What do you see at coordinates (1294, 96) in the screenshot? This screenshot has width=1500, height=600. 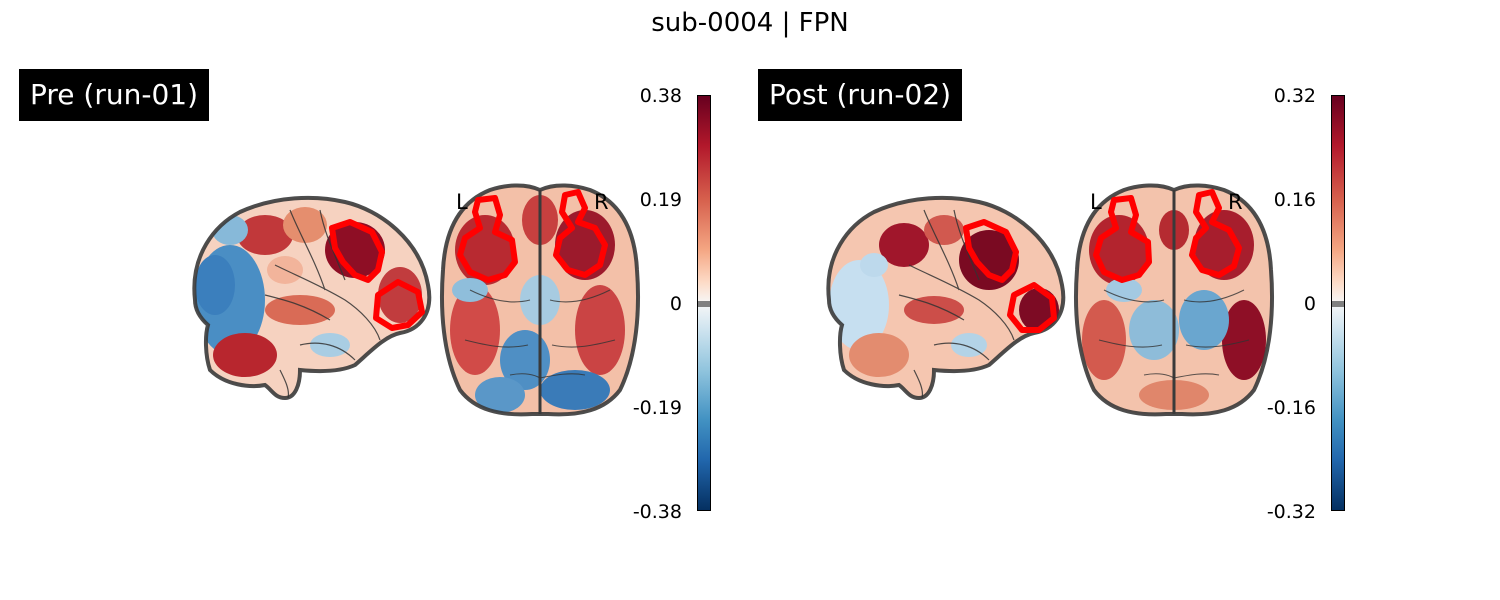 I see `colorbar-tick: 0.32` at bounding box center [1294, 96].